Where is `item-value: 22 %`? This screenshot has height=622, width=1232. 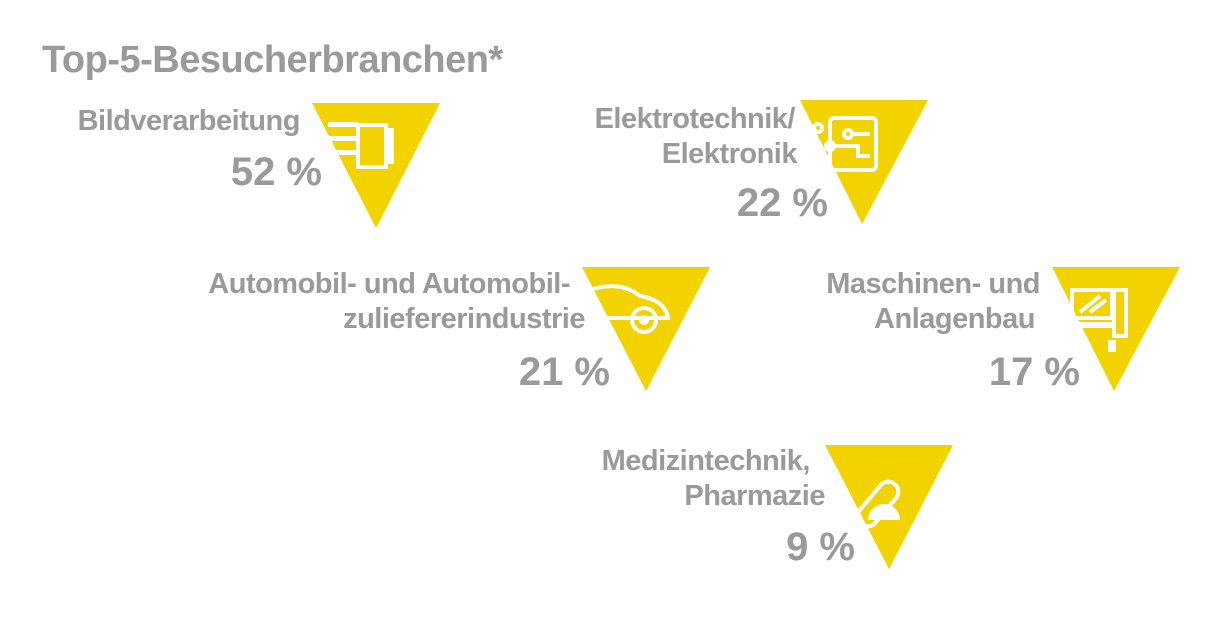 item-value: 22 % is located at coordinates (782, 203).